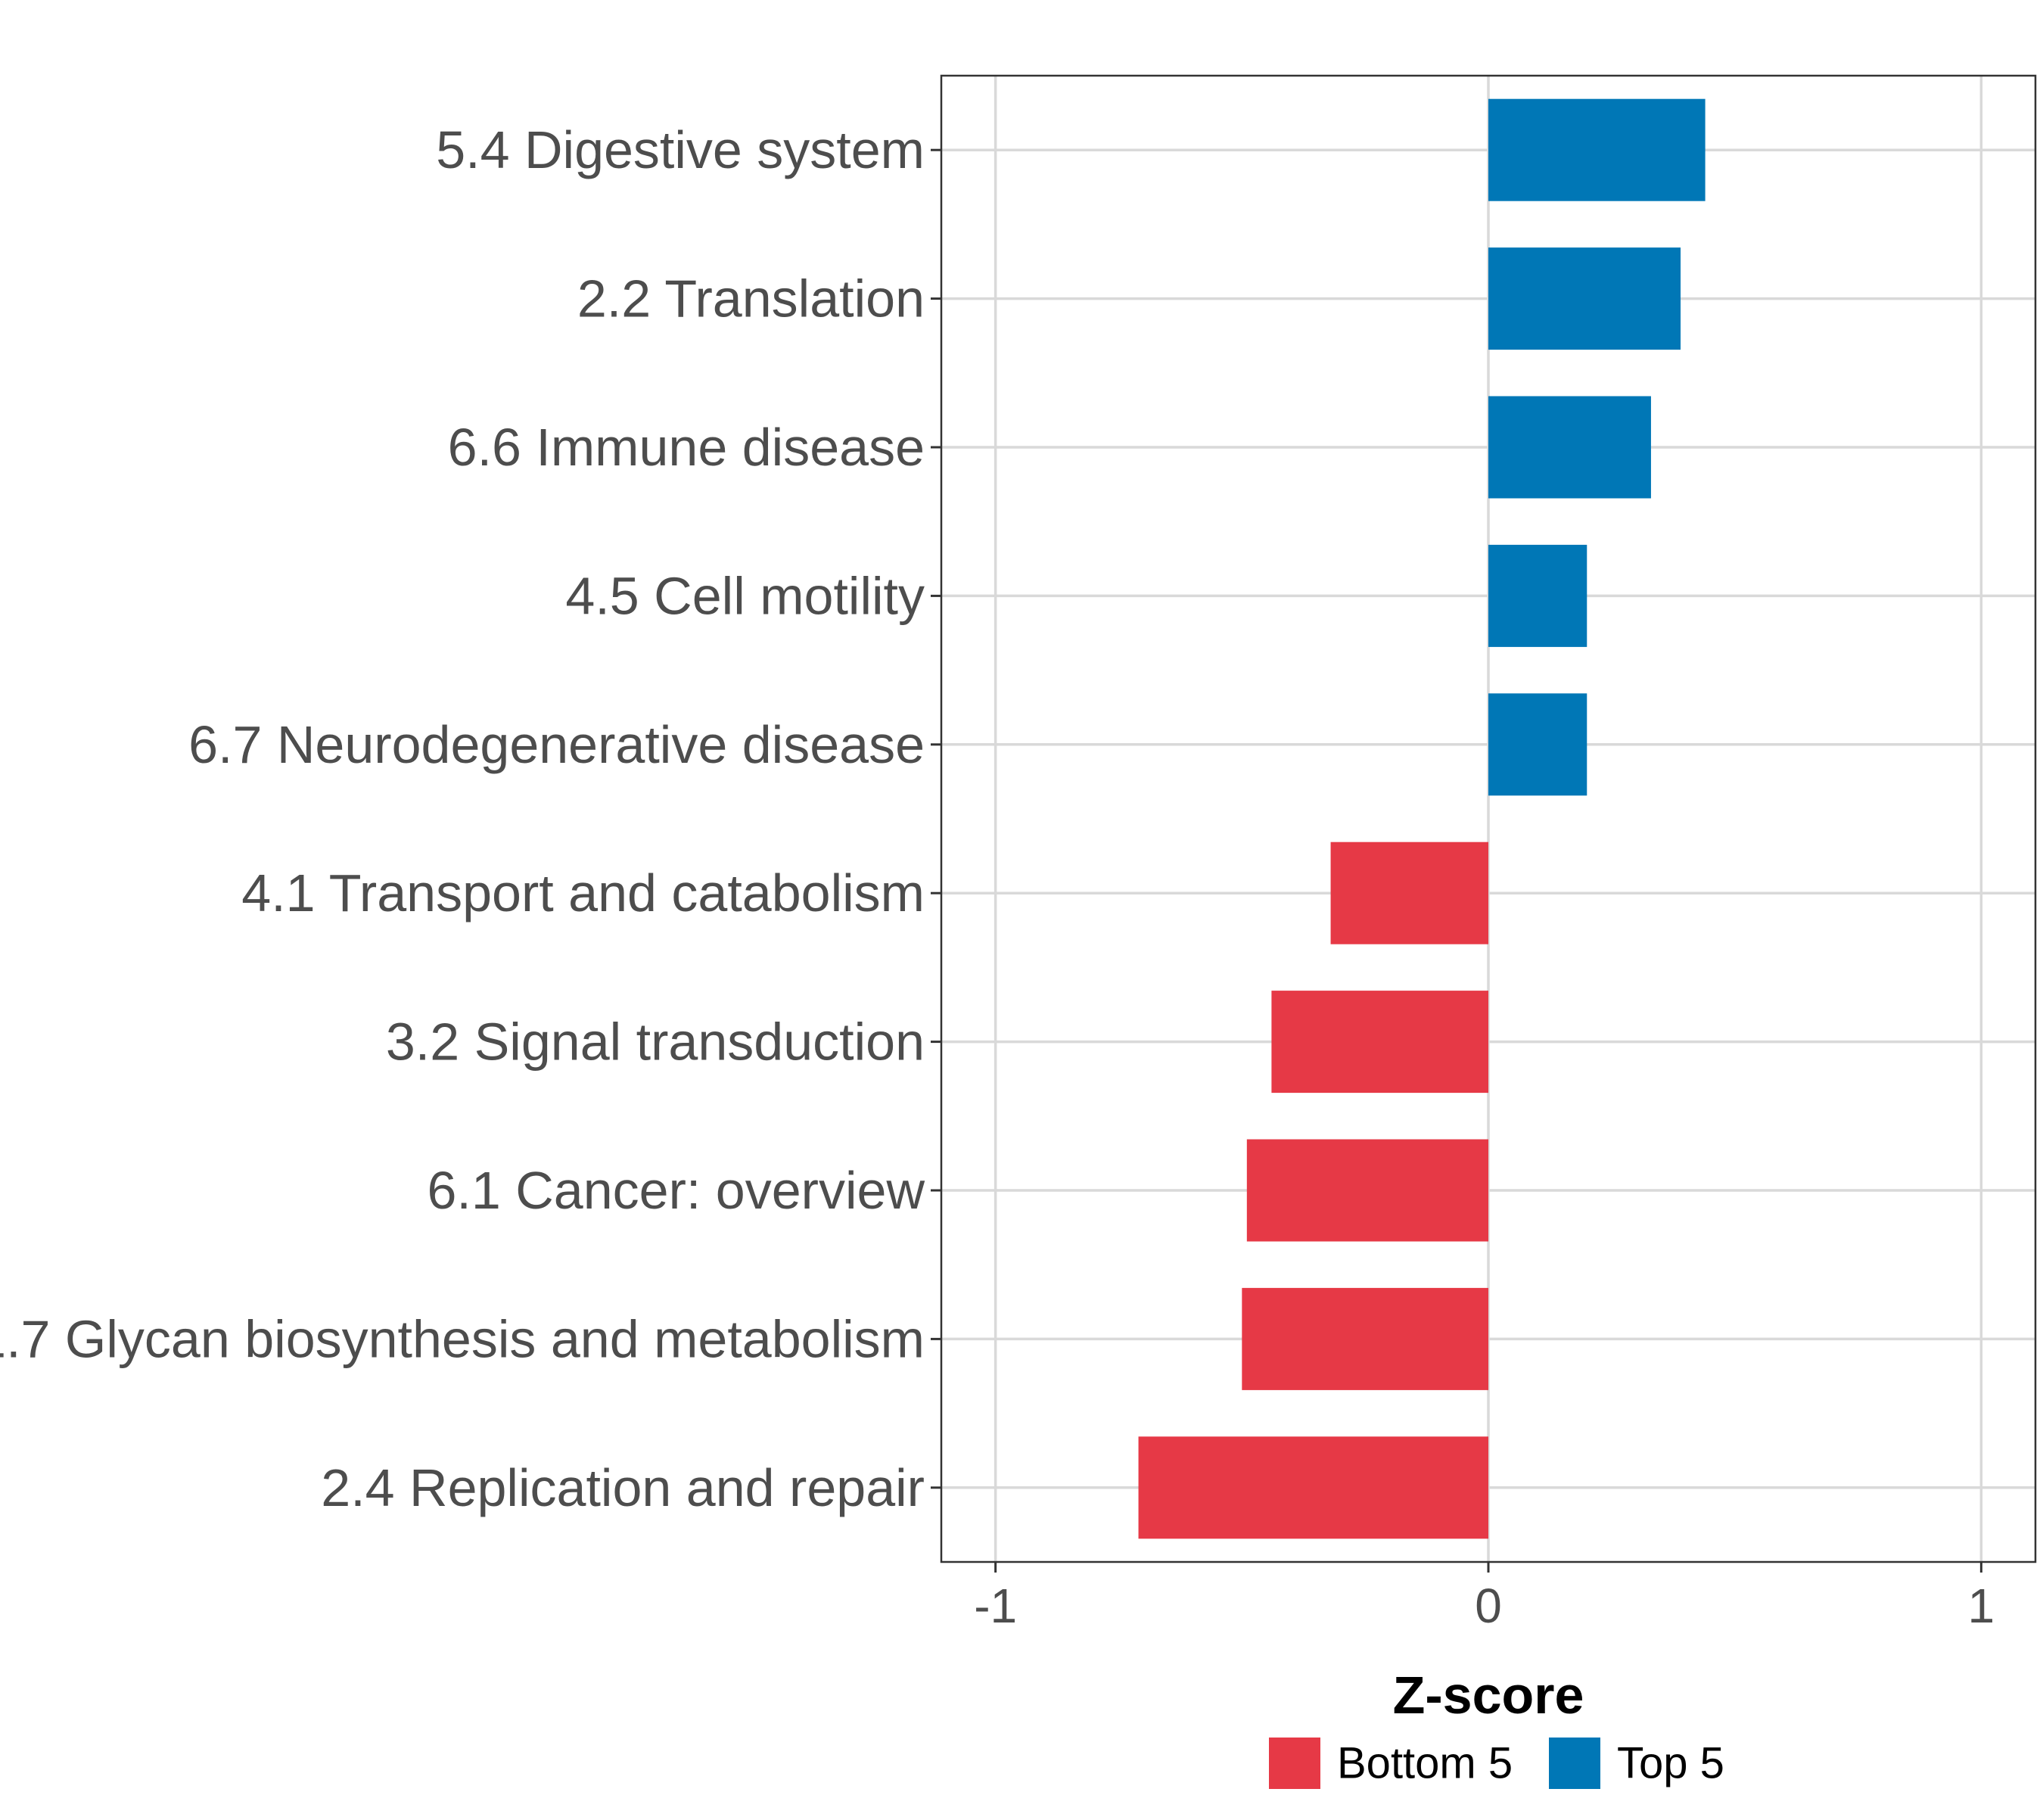 This screenshot has height=1820, width=2043. Describe the element at coordinates (1670, 1764) in the screenshot. I see `legend-label: Top 5` at that location.